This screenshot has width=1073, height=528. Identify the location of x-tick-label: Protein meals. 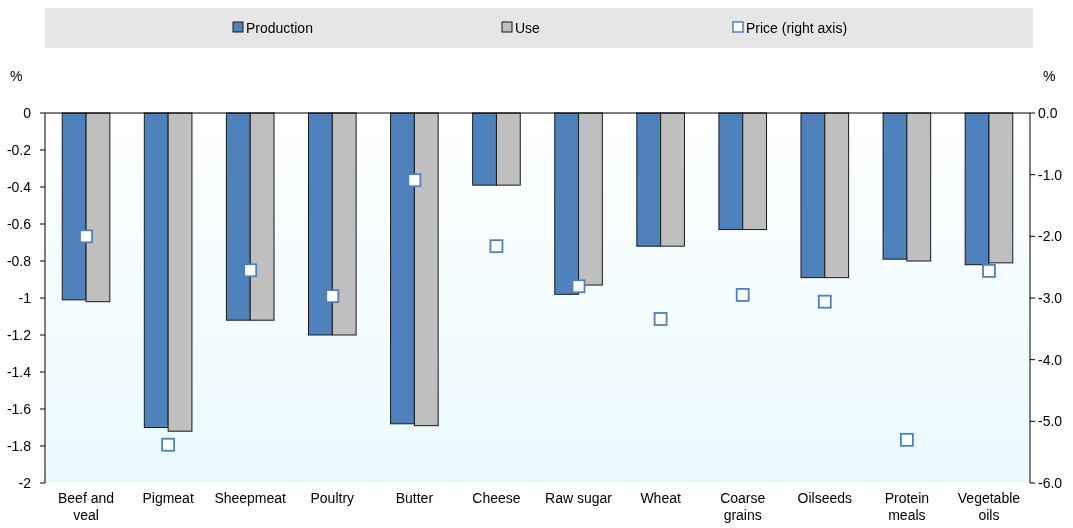
(907, 506).